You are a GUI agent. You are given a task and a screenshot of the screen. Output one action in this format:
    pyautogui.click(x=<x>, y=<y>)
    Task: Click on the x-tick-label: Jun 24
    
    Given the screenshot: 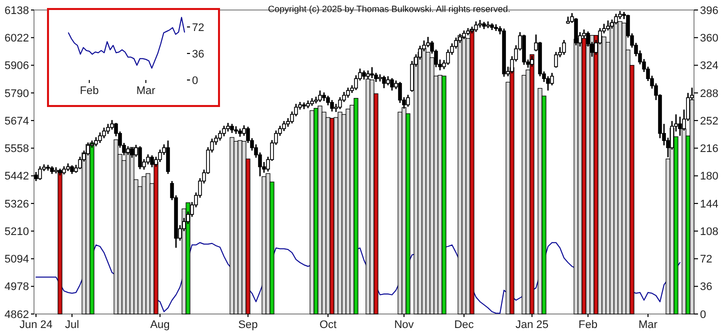 What is the action you would take?
    pyautogui.click(x=36, y=325)
    